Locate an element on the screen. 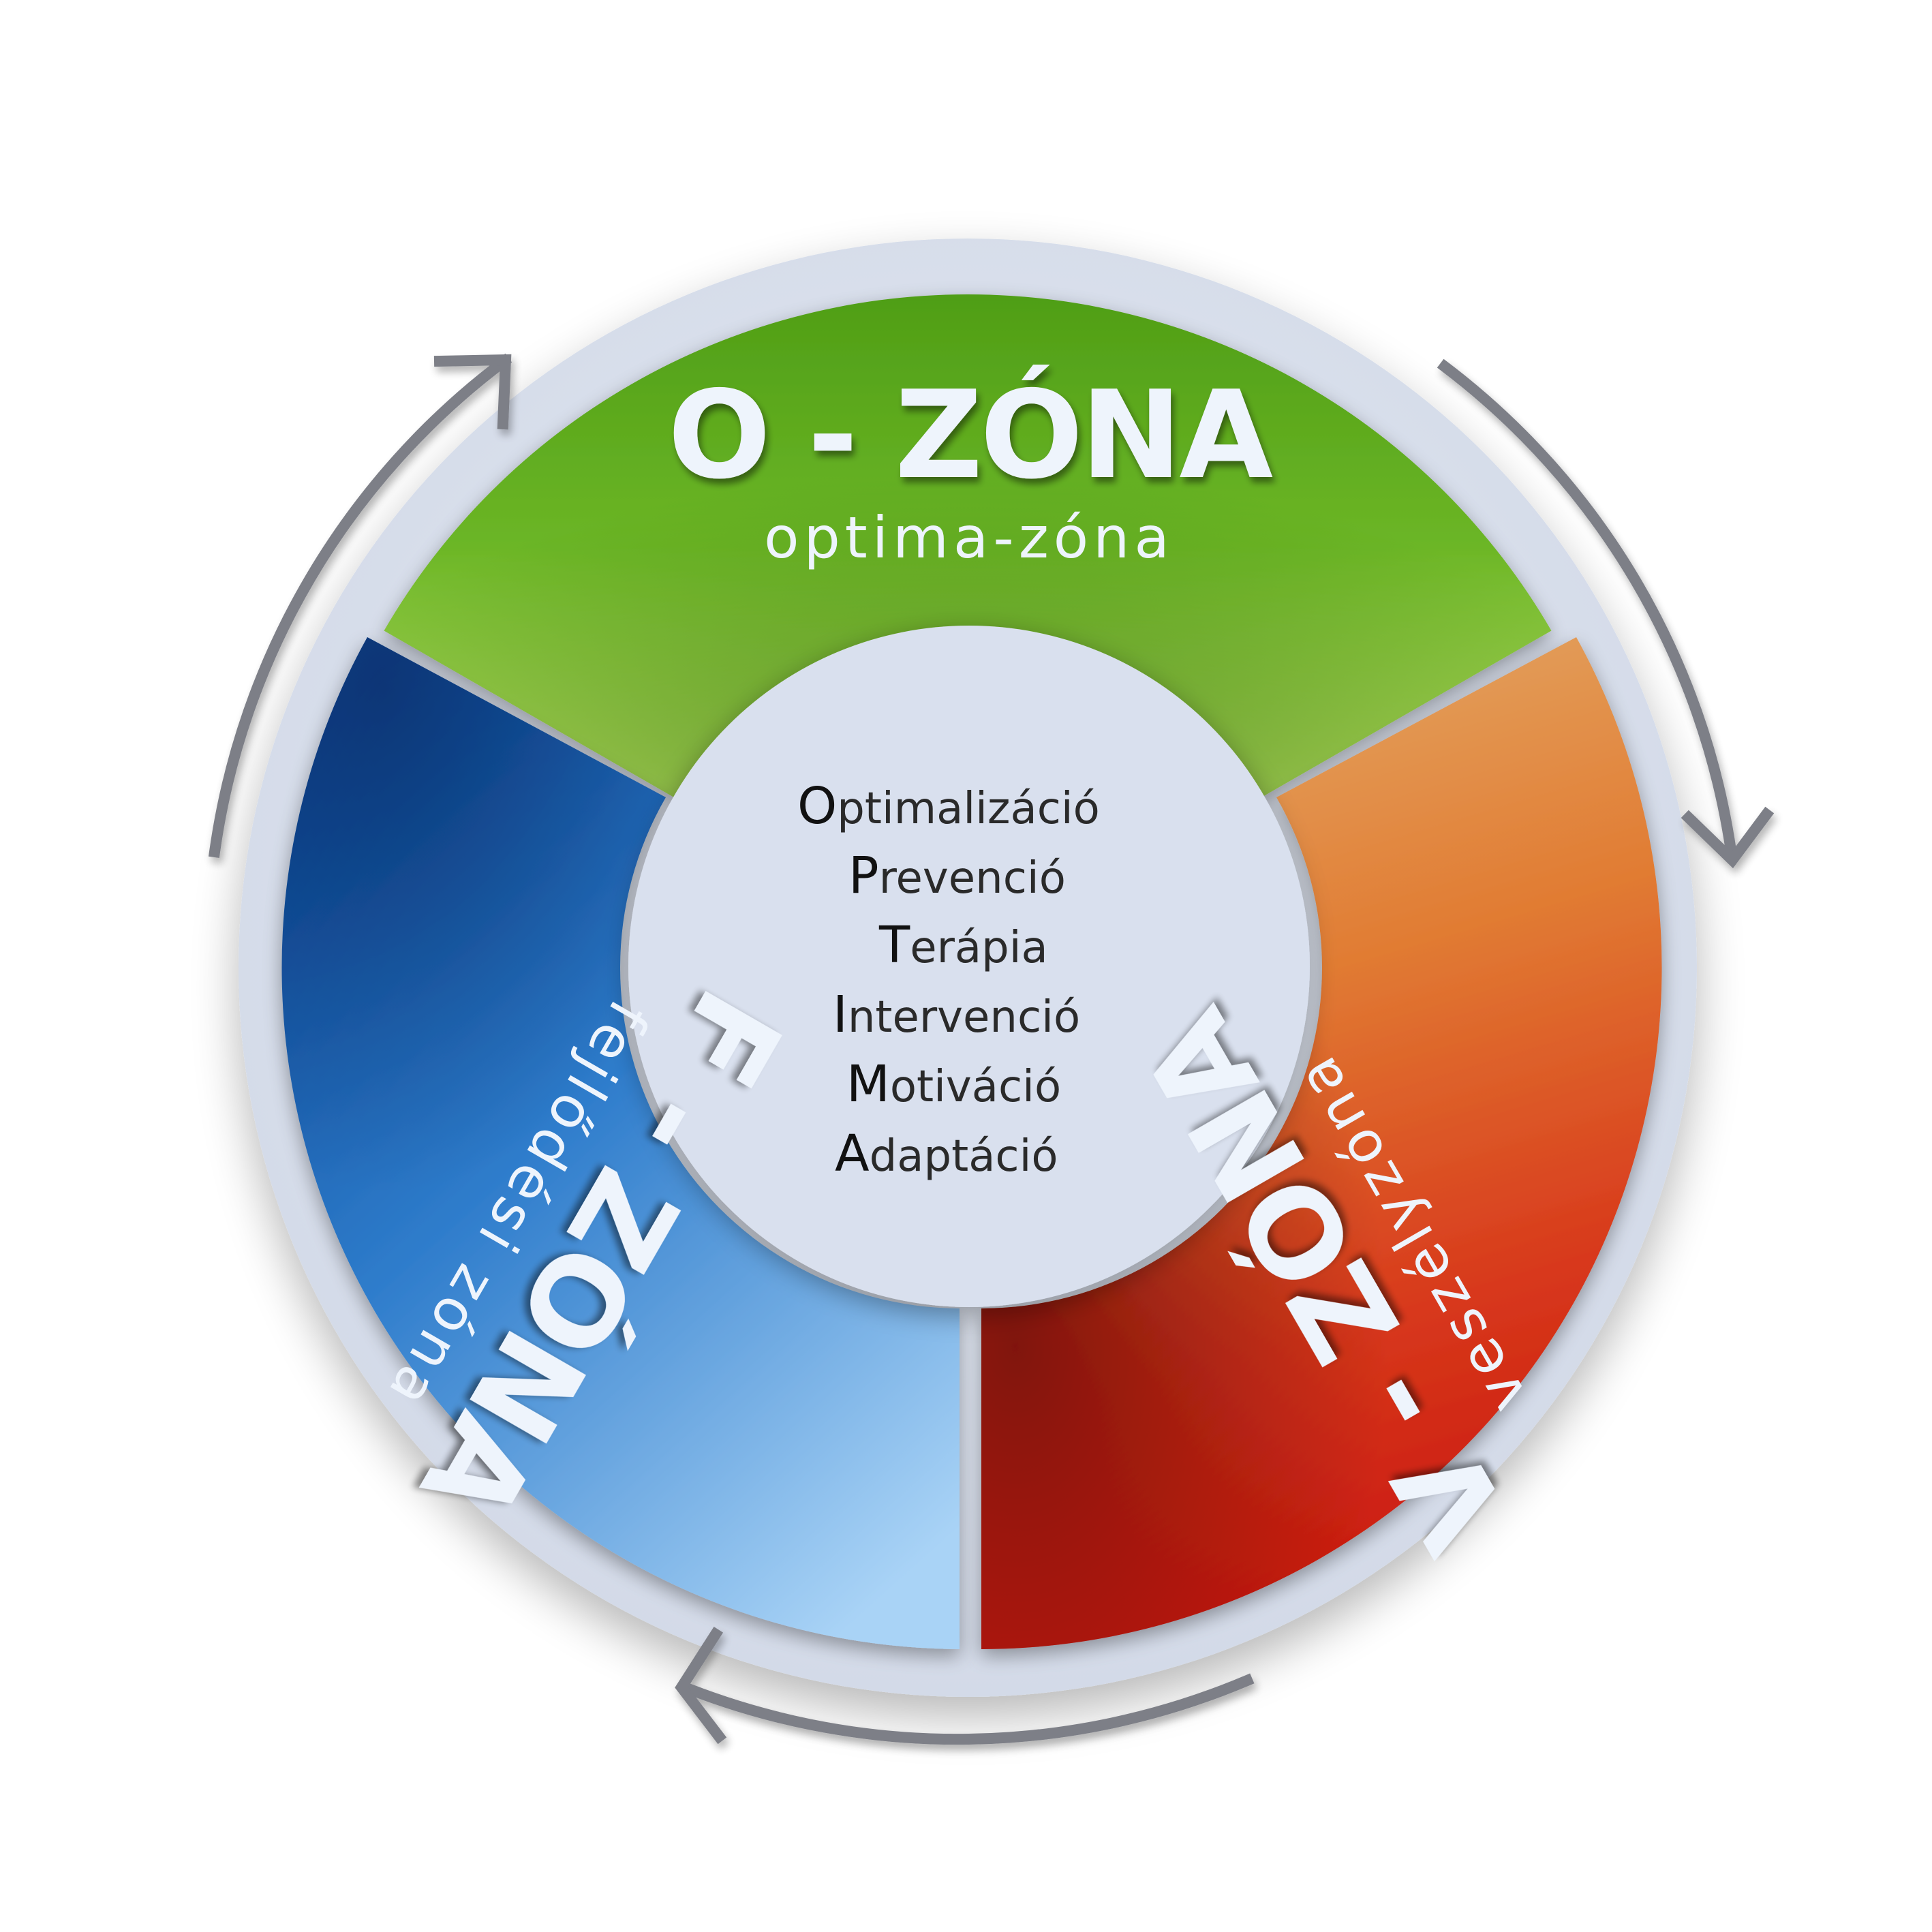  zone-o-label: O - ZÓNA is located at coordinates (972, 435).